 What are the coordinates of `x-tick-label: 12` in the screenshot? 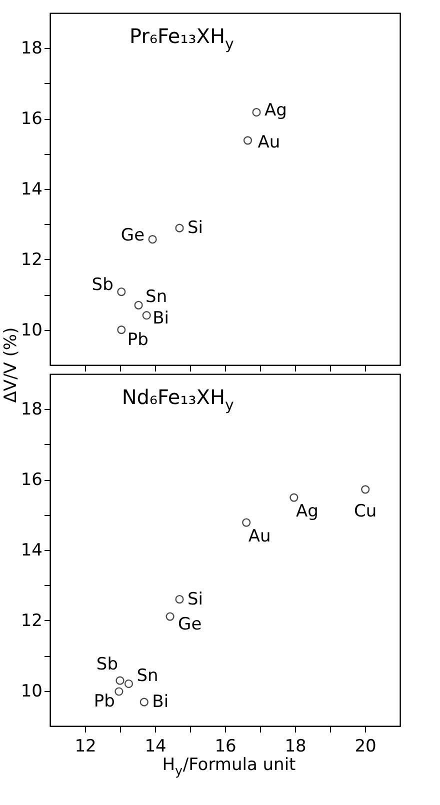 It's located at (85, 746).